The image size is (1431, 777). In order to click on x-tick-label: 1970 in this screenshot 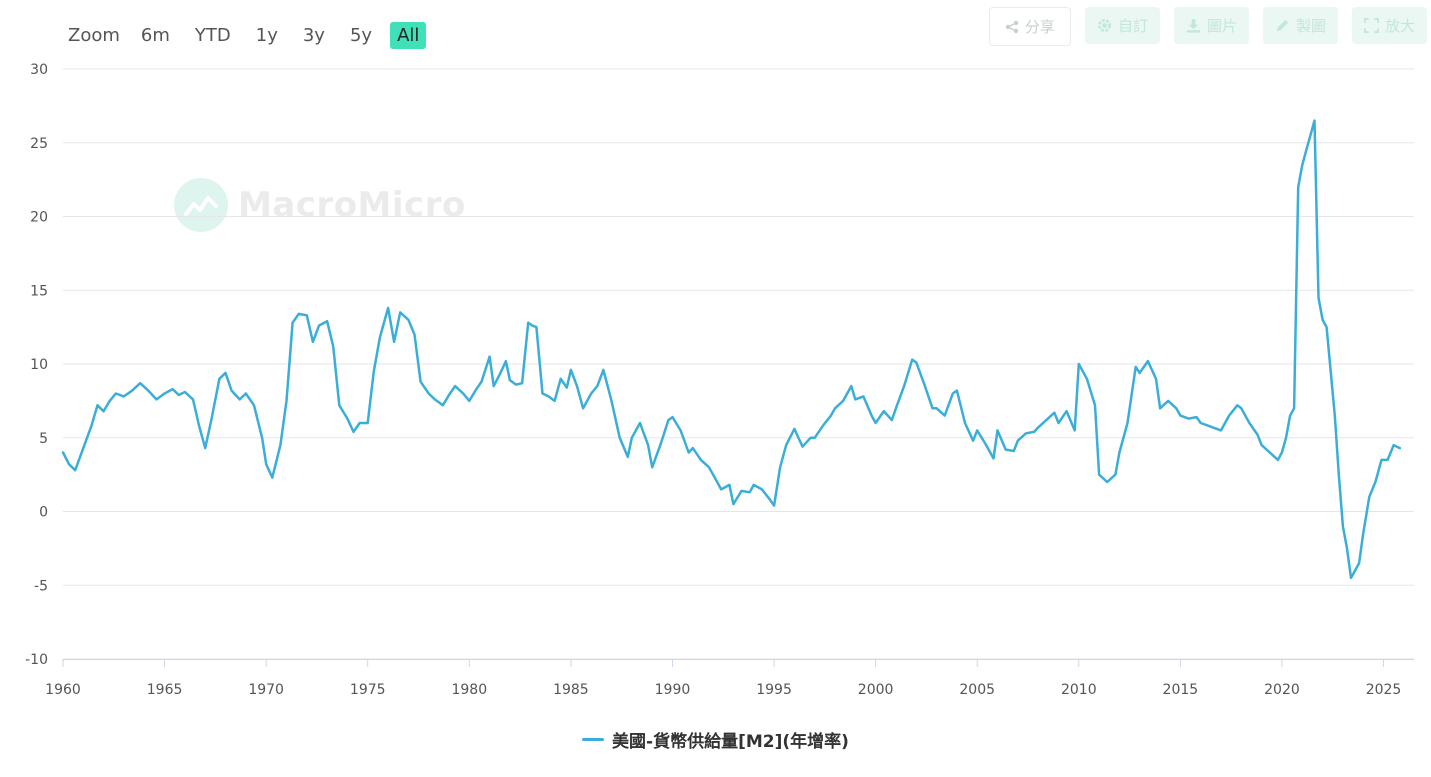, I will do `click(266, 690)`.